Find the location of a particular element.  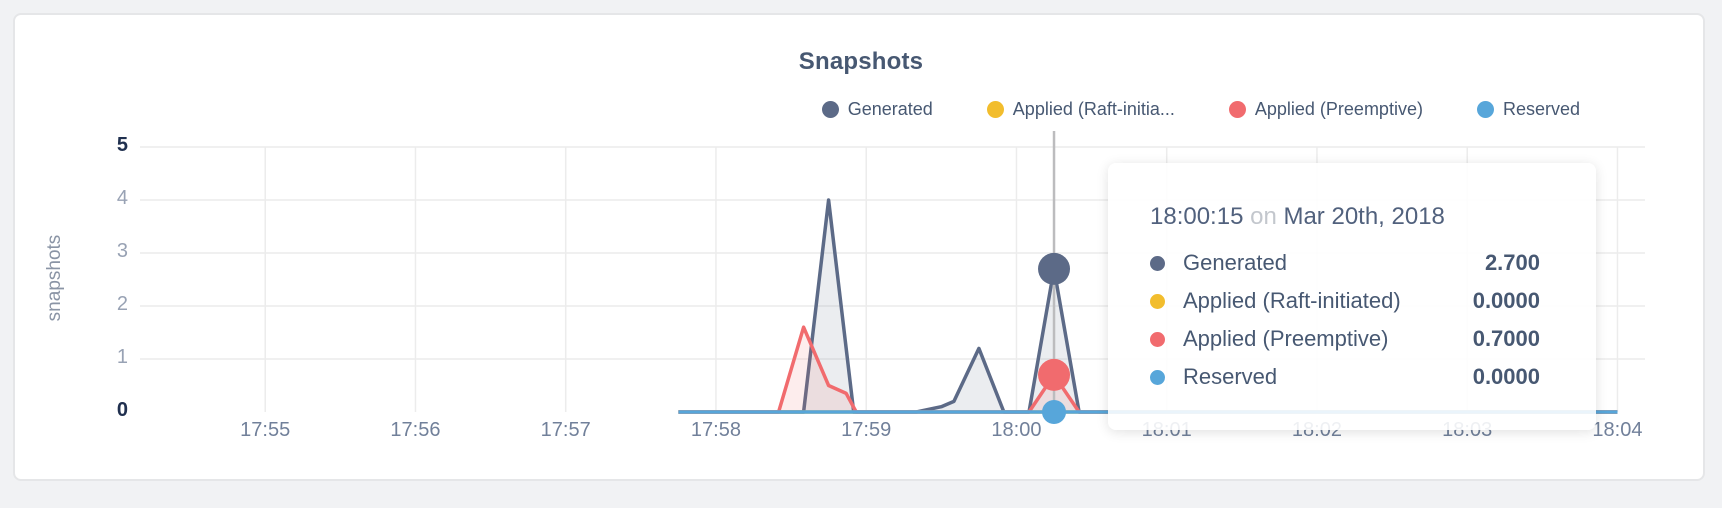

tooltip-row: Reserved 0.0000 is located at coordinates (1345, 377).